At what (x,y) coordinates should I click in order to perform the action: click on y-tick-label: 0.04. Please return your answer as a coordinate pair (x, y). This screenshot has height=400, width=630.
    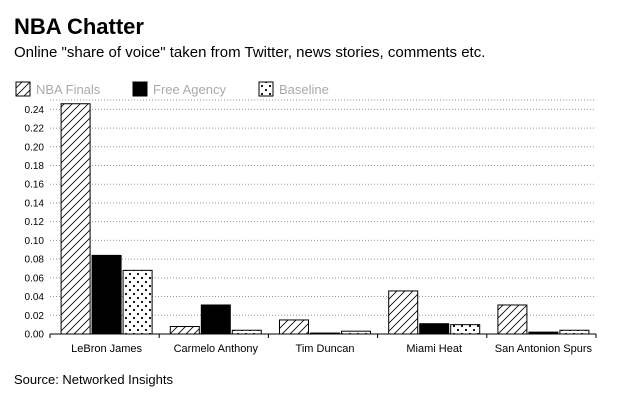
    Looking at the image, I should click on (35, 297).